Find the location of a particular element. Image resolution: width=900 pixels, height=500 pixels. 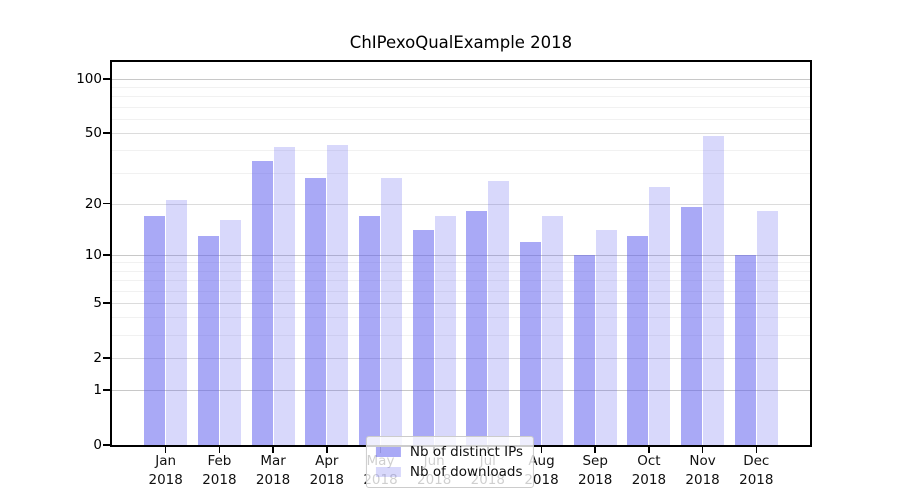

legend-item-distinct-ips: Nb of distinct IPs is located at coordinates (449, 452).